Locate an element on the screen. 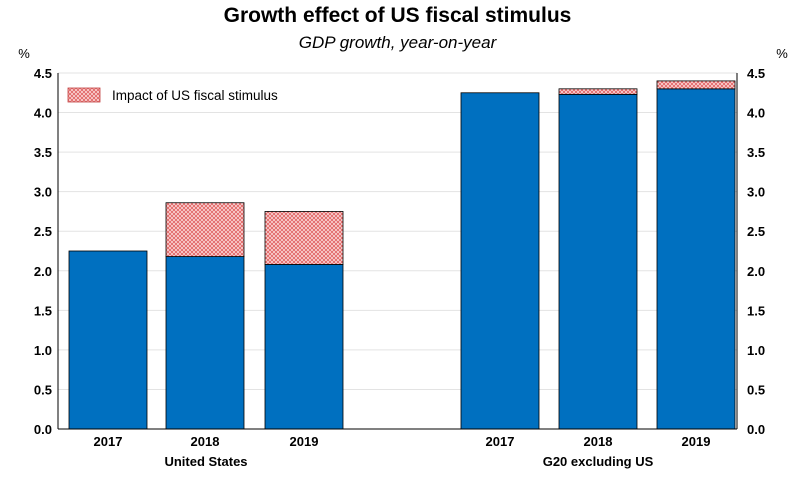  y-tick-label-right: 3.0 is located at coordinates (756, 192).